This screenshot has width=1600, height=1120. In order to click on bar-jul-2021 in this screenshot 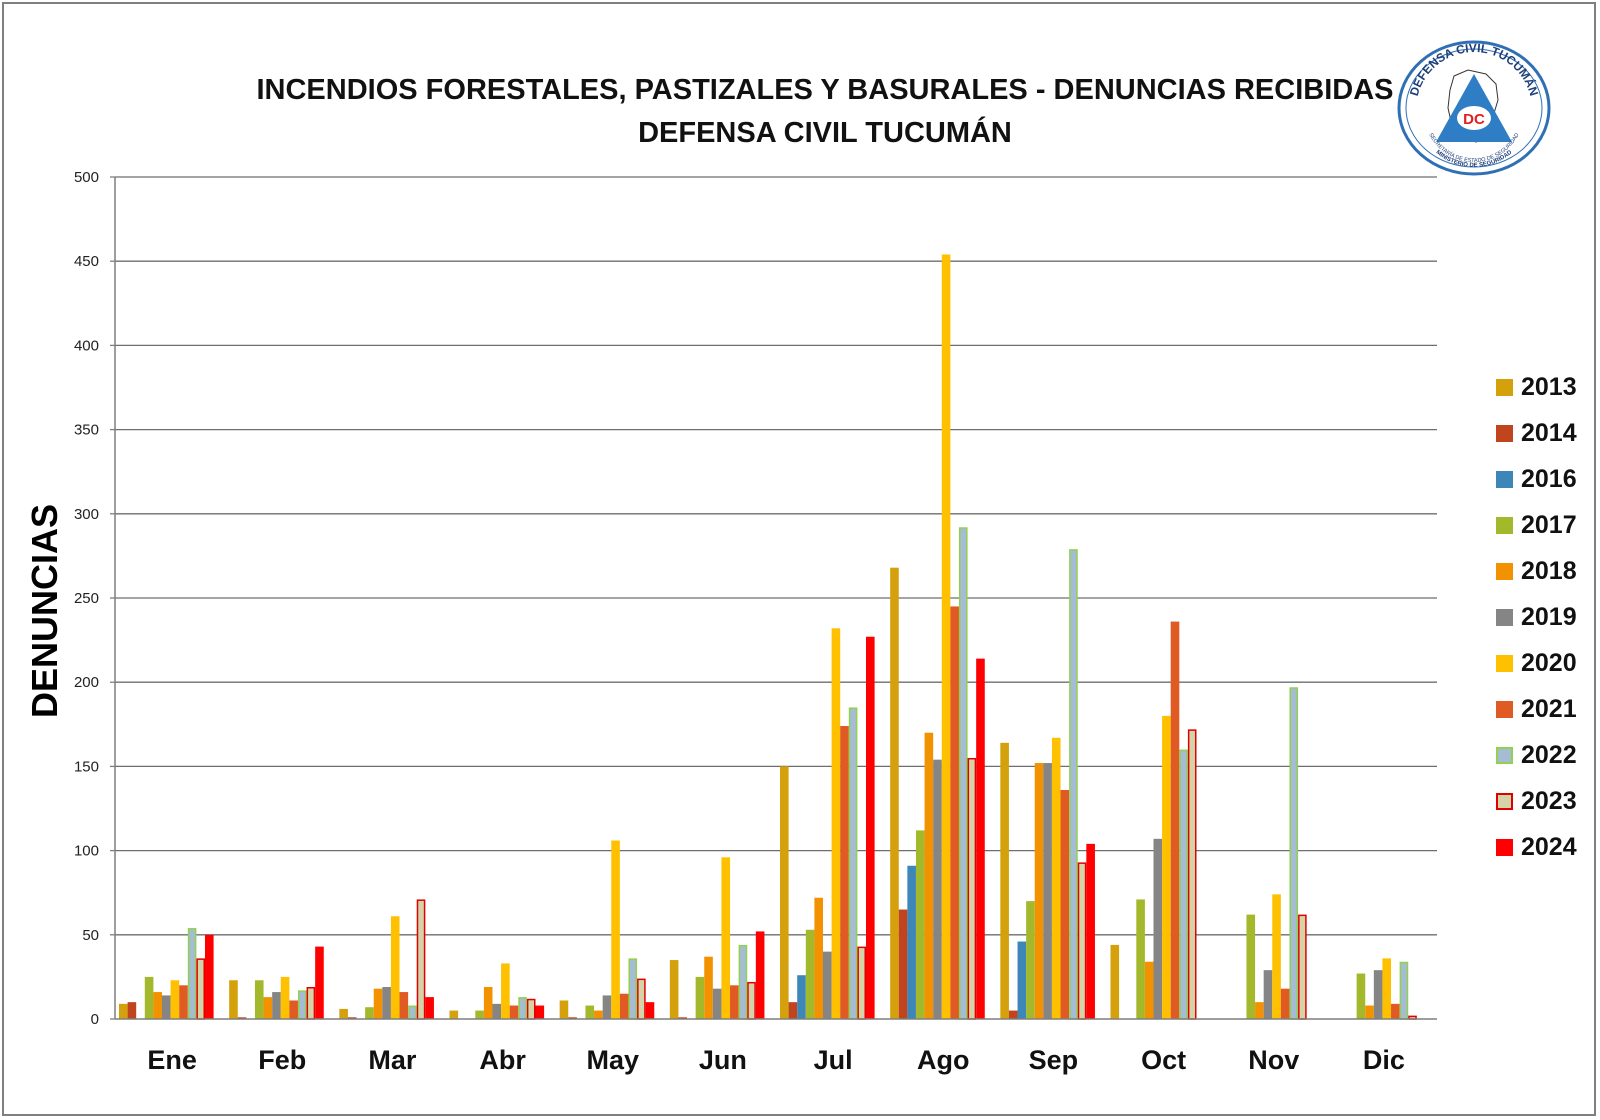, I will do `click(844, 872)`.